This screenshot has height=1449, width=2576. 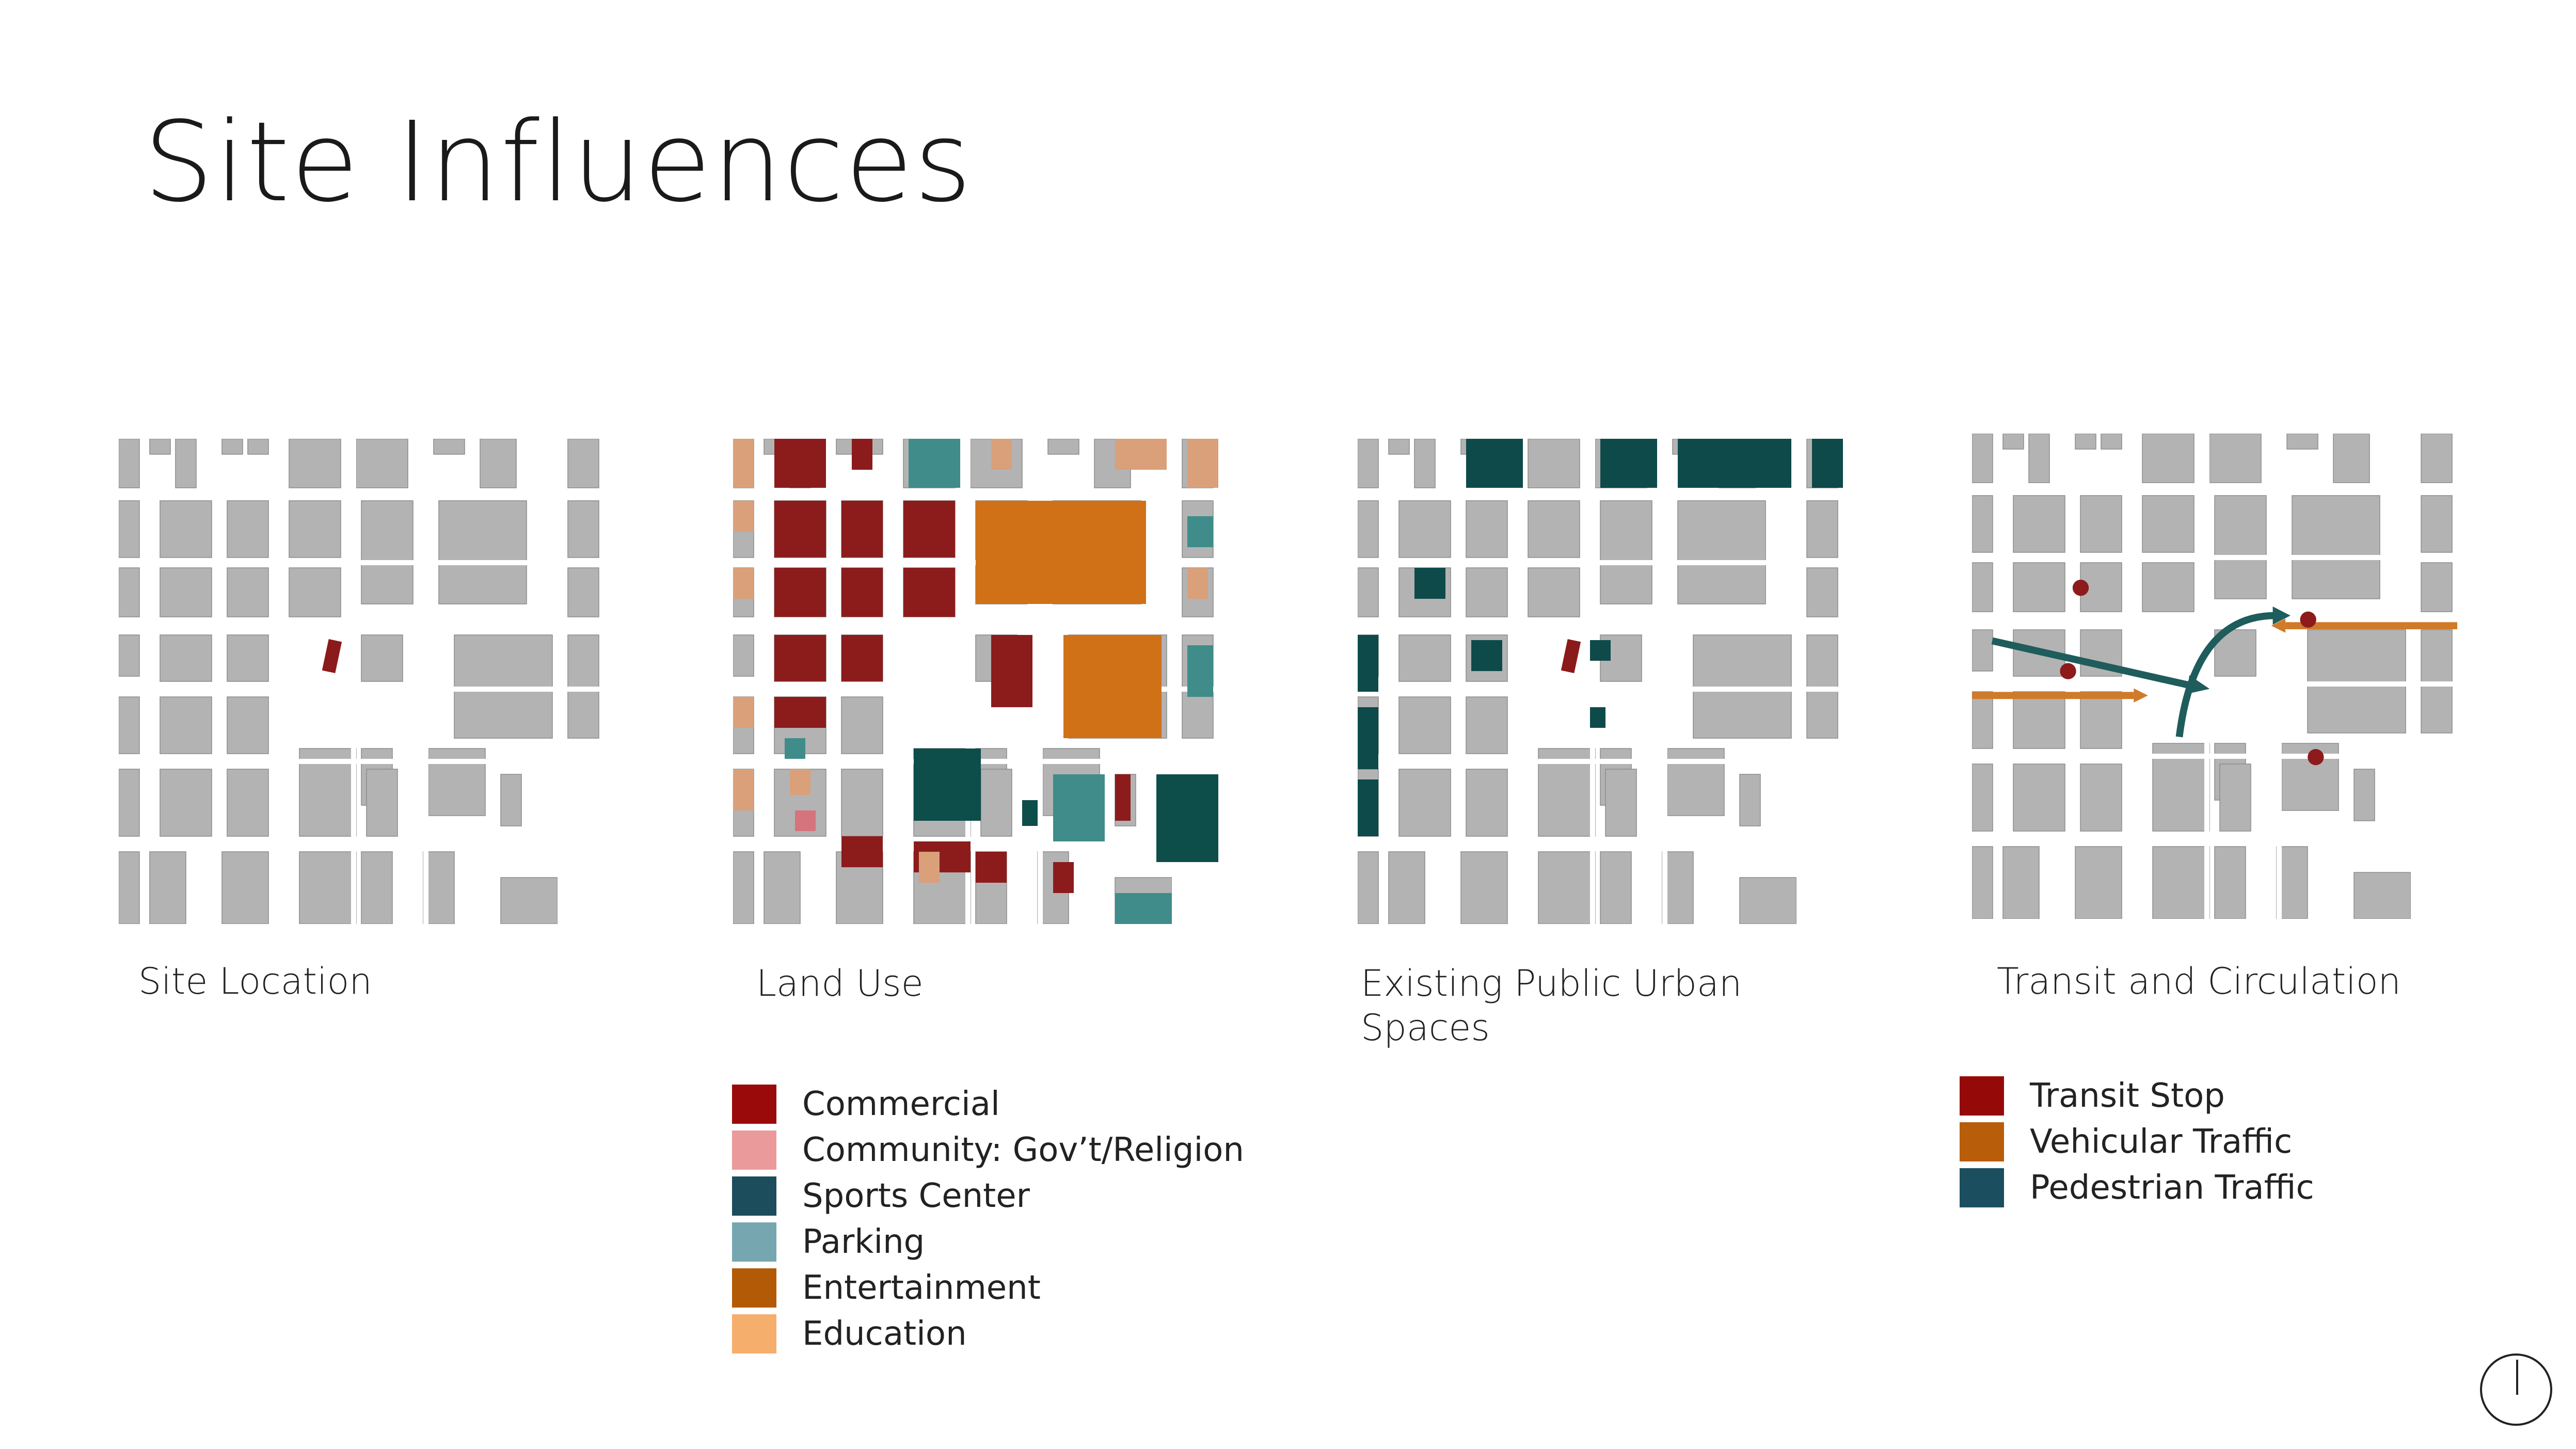 I want to click on caption-public-spaces: Existing Public Urban Spaces, so click(x=1551, y=1006).